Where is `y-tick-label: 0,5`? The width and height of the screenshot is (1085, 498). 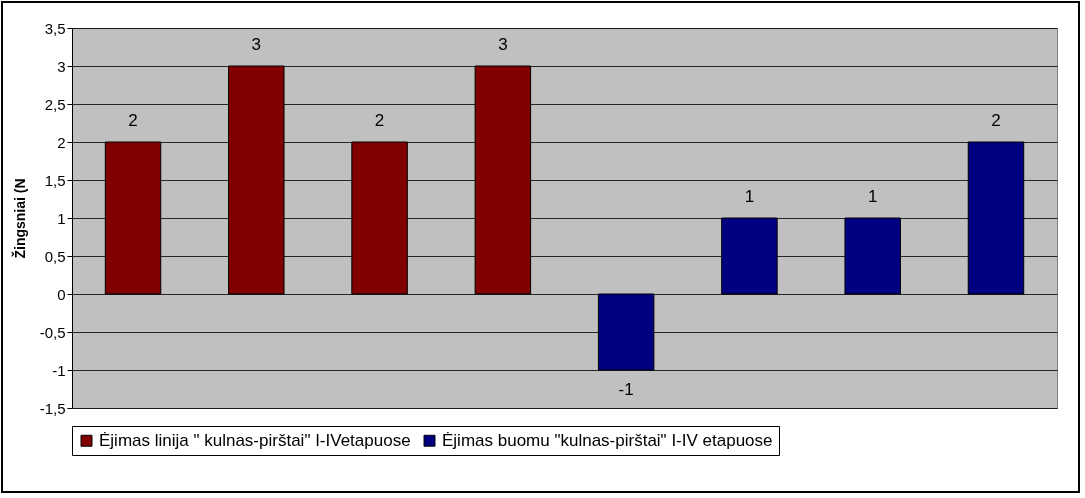
y-tick-label: 0,5 is located at coordinates (55, 256).